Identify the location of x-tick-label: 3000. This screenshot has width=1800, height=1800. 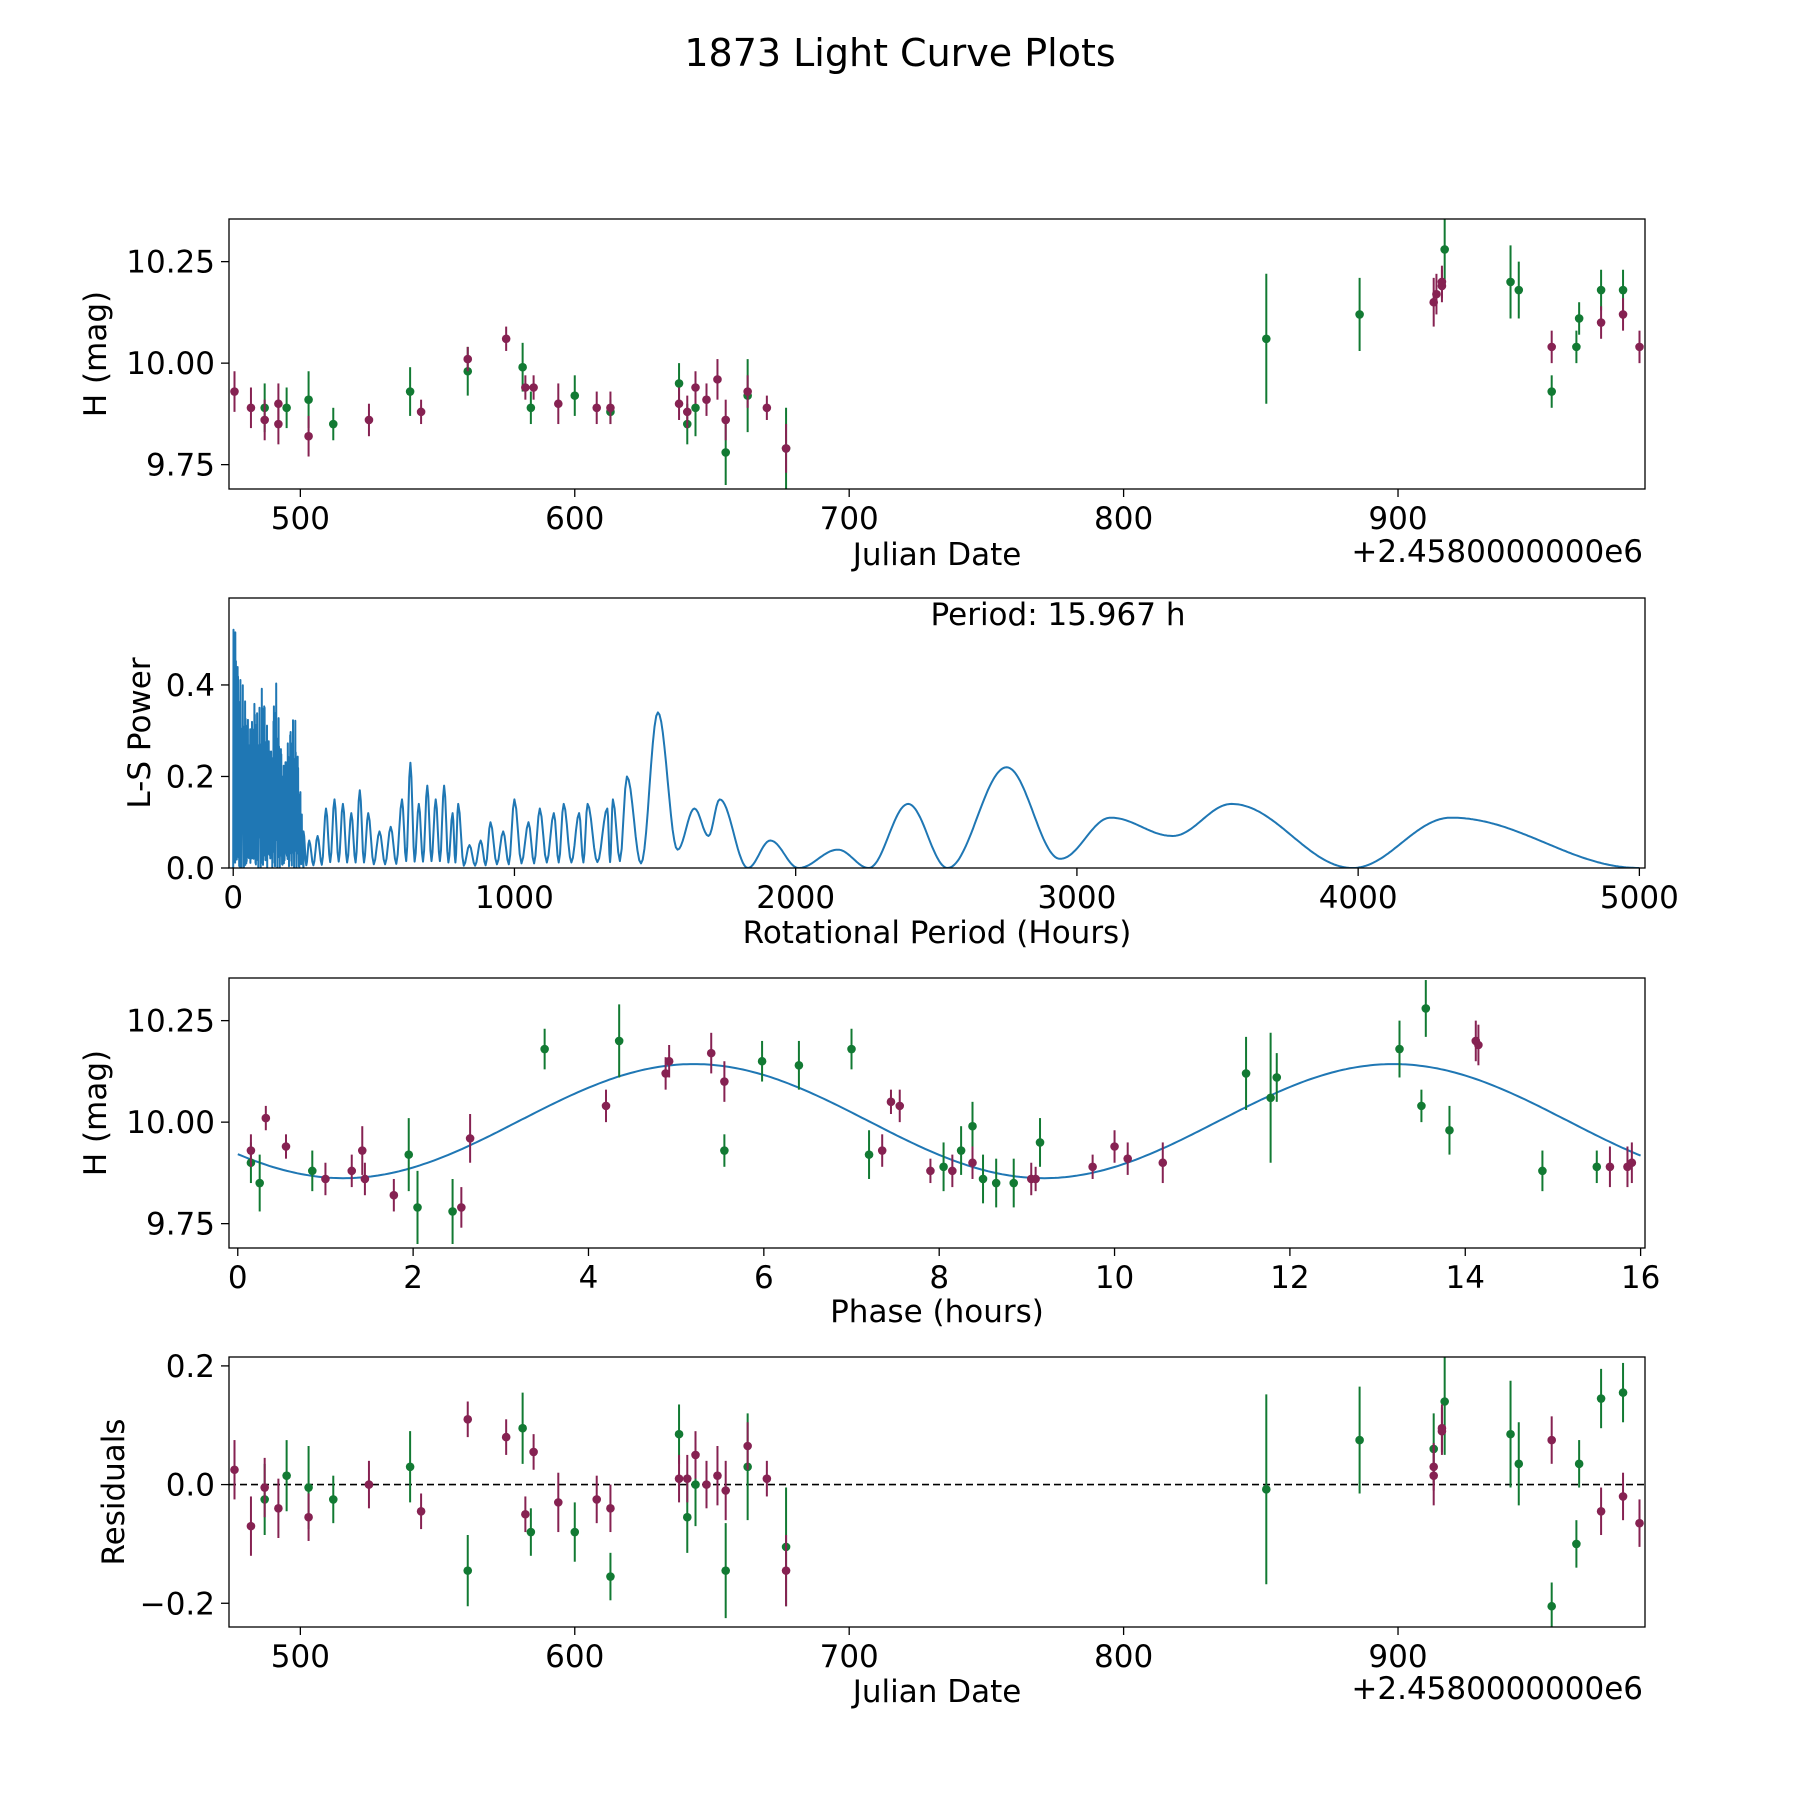
(1076, 898).